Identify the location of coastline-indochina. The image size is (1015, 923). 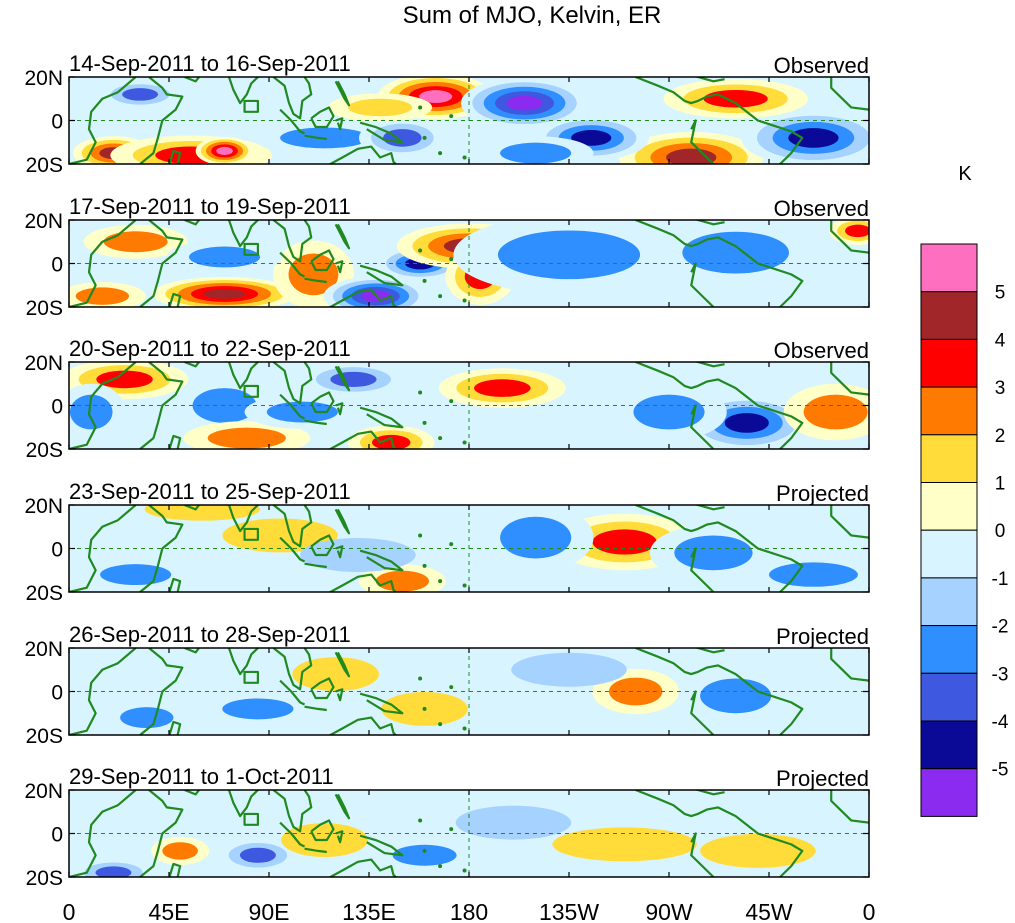
(292, 526).